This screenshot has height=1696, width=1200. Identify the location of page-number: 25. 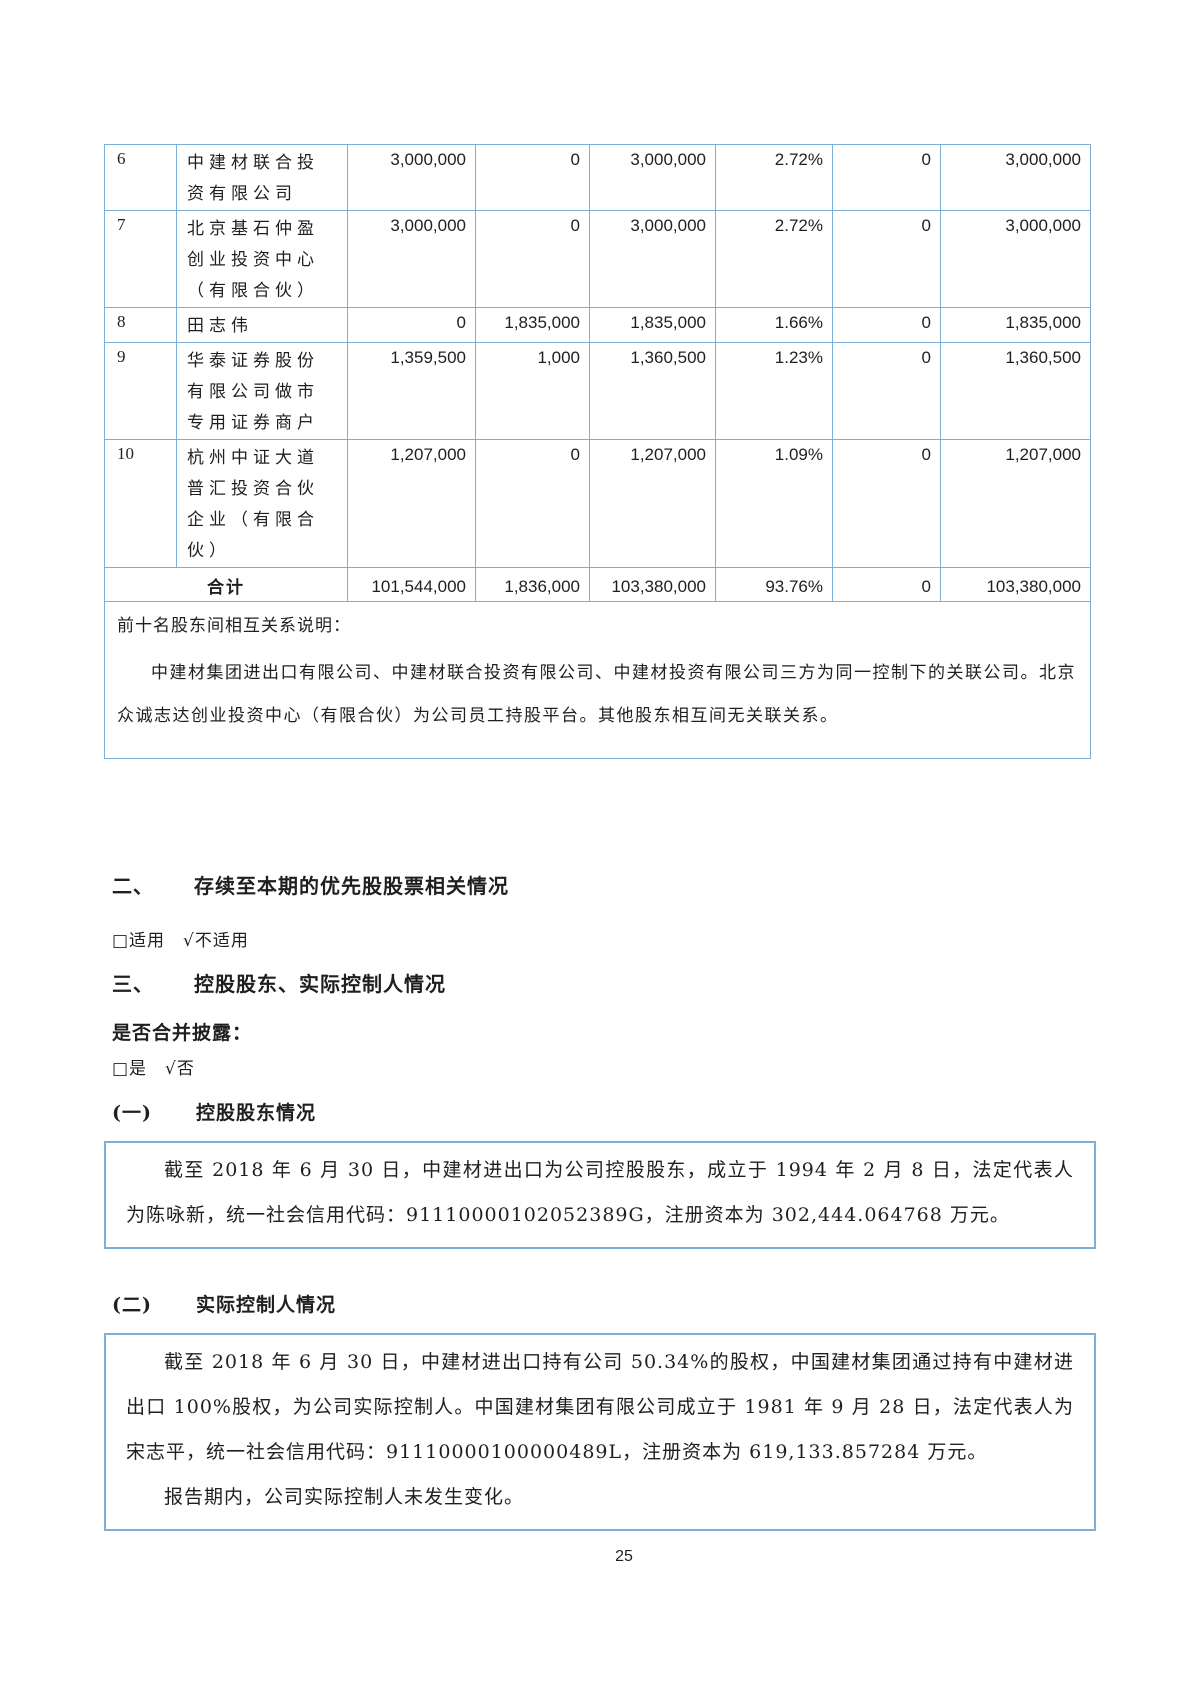
(624, 1556).